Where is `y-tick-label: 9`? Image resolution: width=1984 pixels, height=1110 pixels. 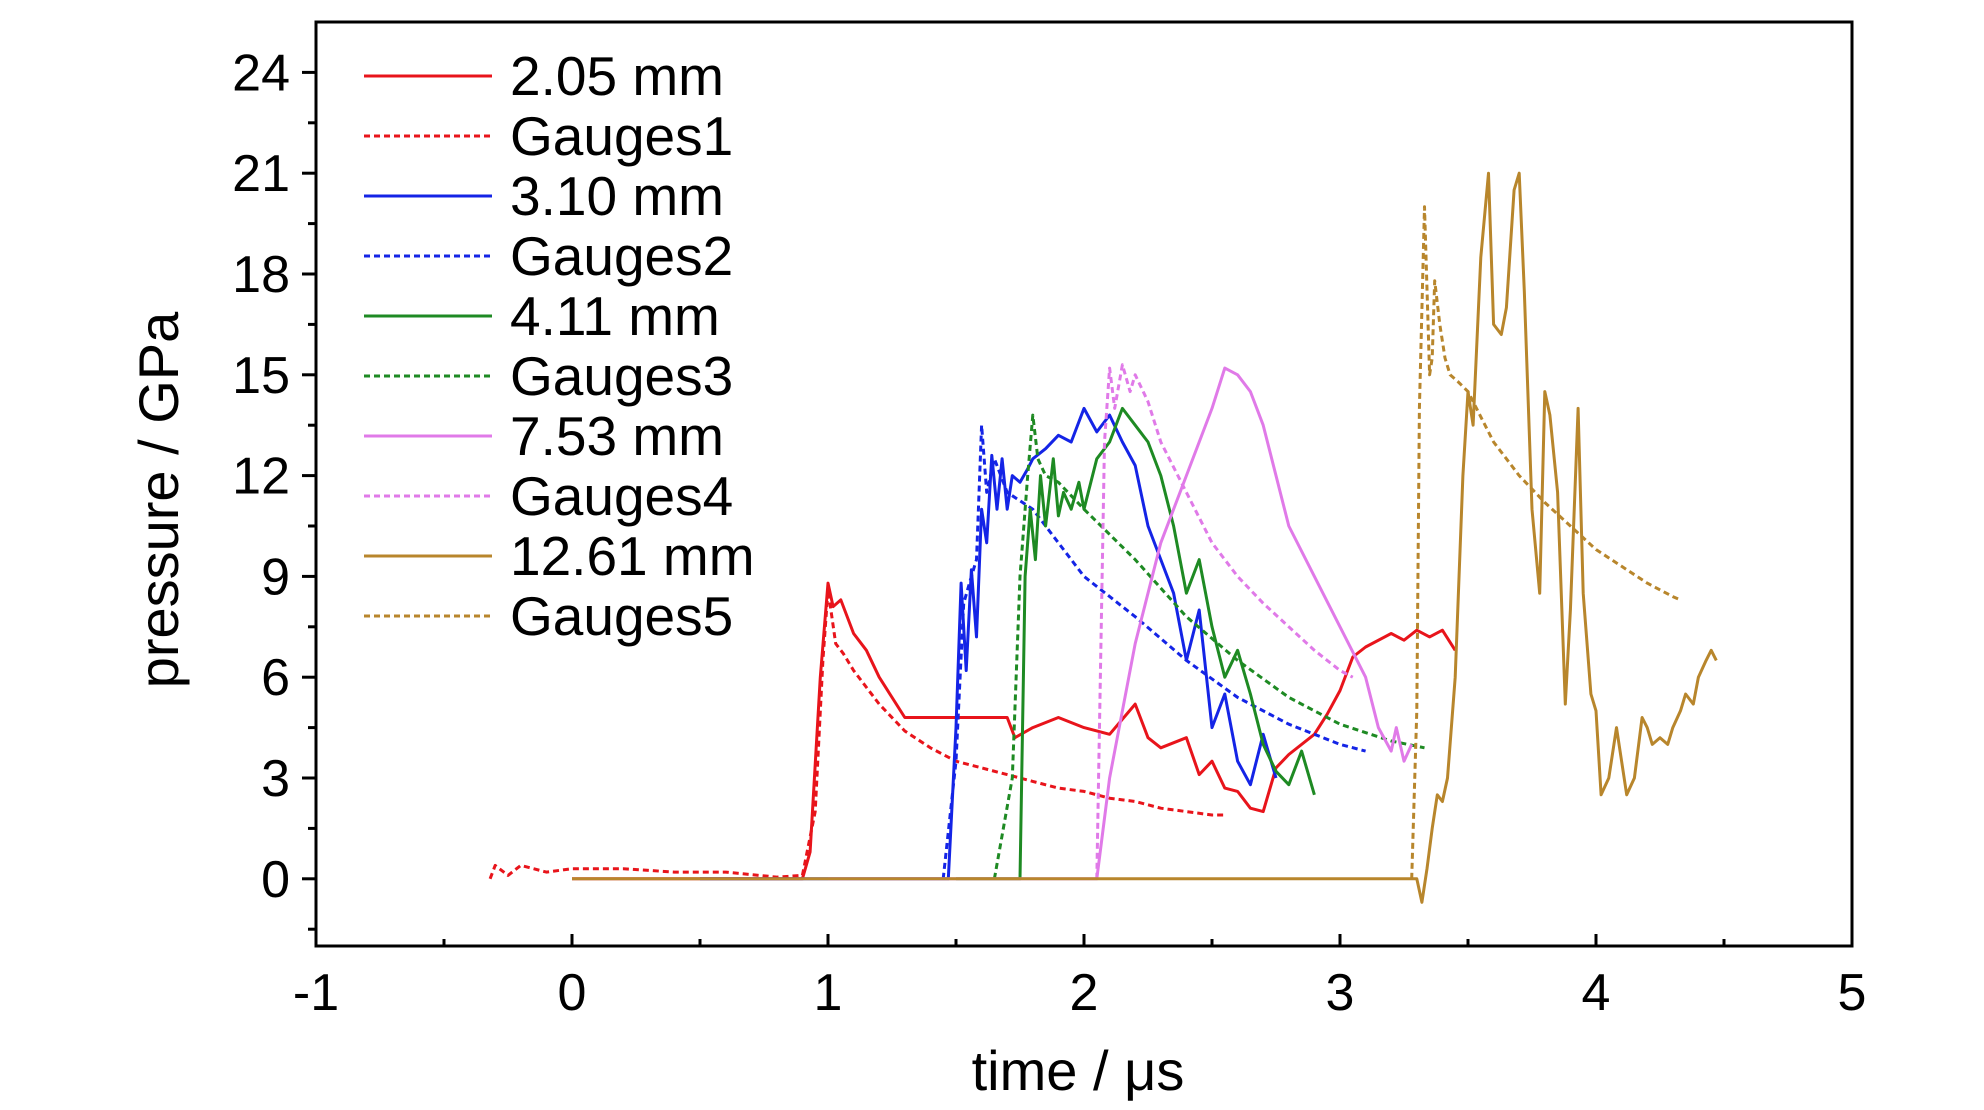
y-tick-label: 9 is located at coordinates (275, 577).